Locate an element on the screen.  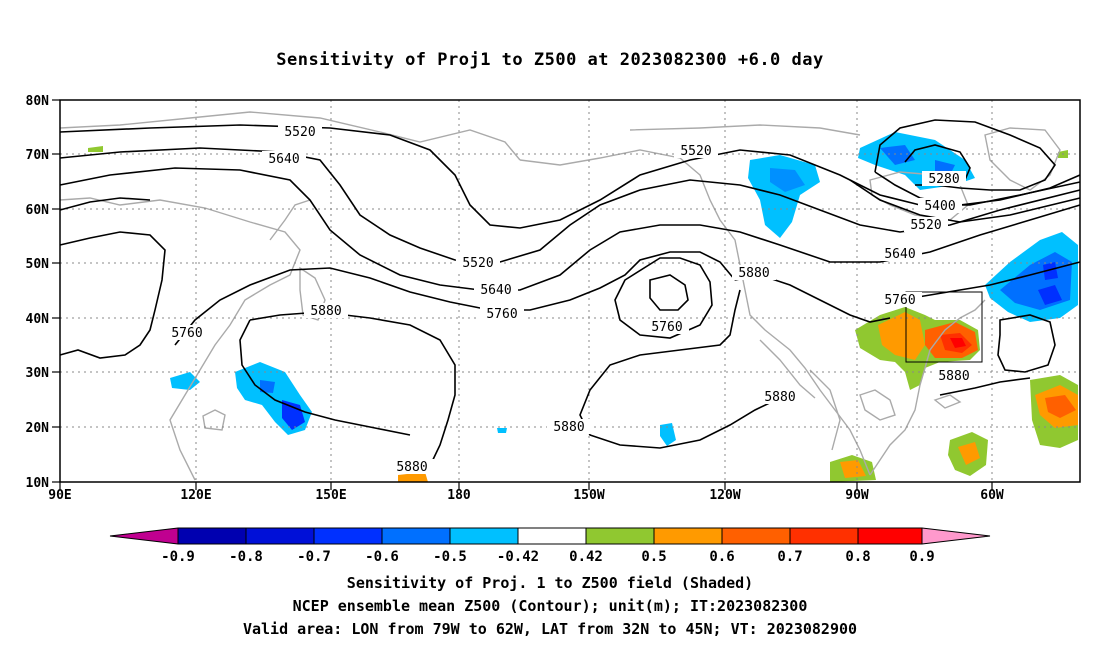
lon-label: 90E is located at coordinates (59, 495).